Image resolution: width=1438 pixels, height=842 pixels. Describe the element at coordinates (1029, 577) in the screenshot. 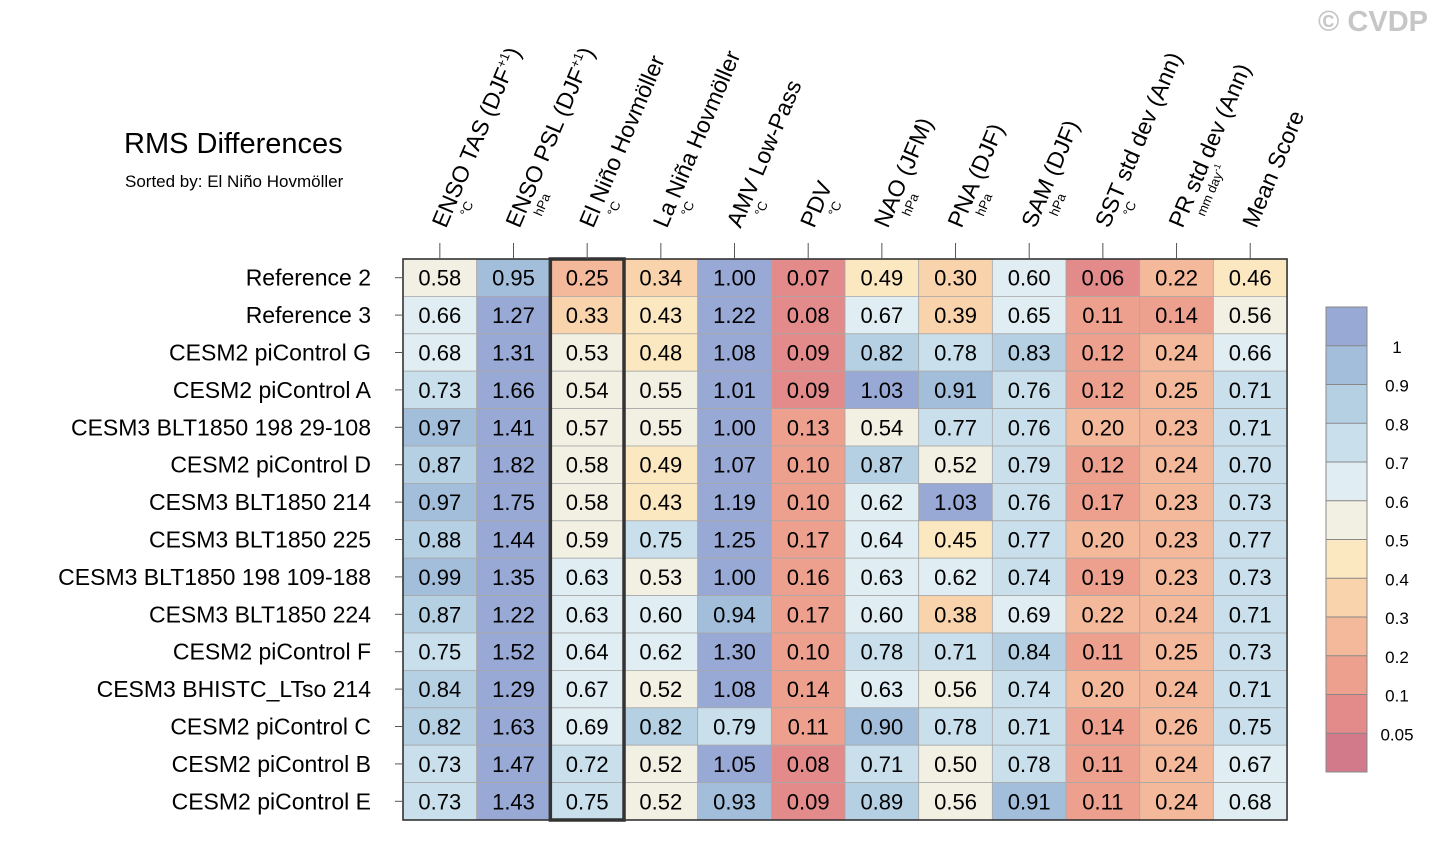

I see `cell-value: 0.74` at that location.